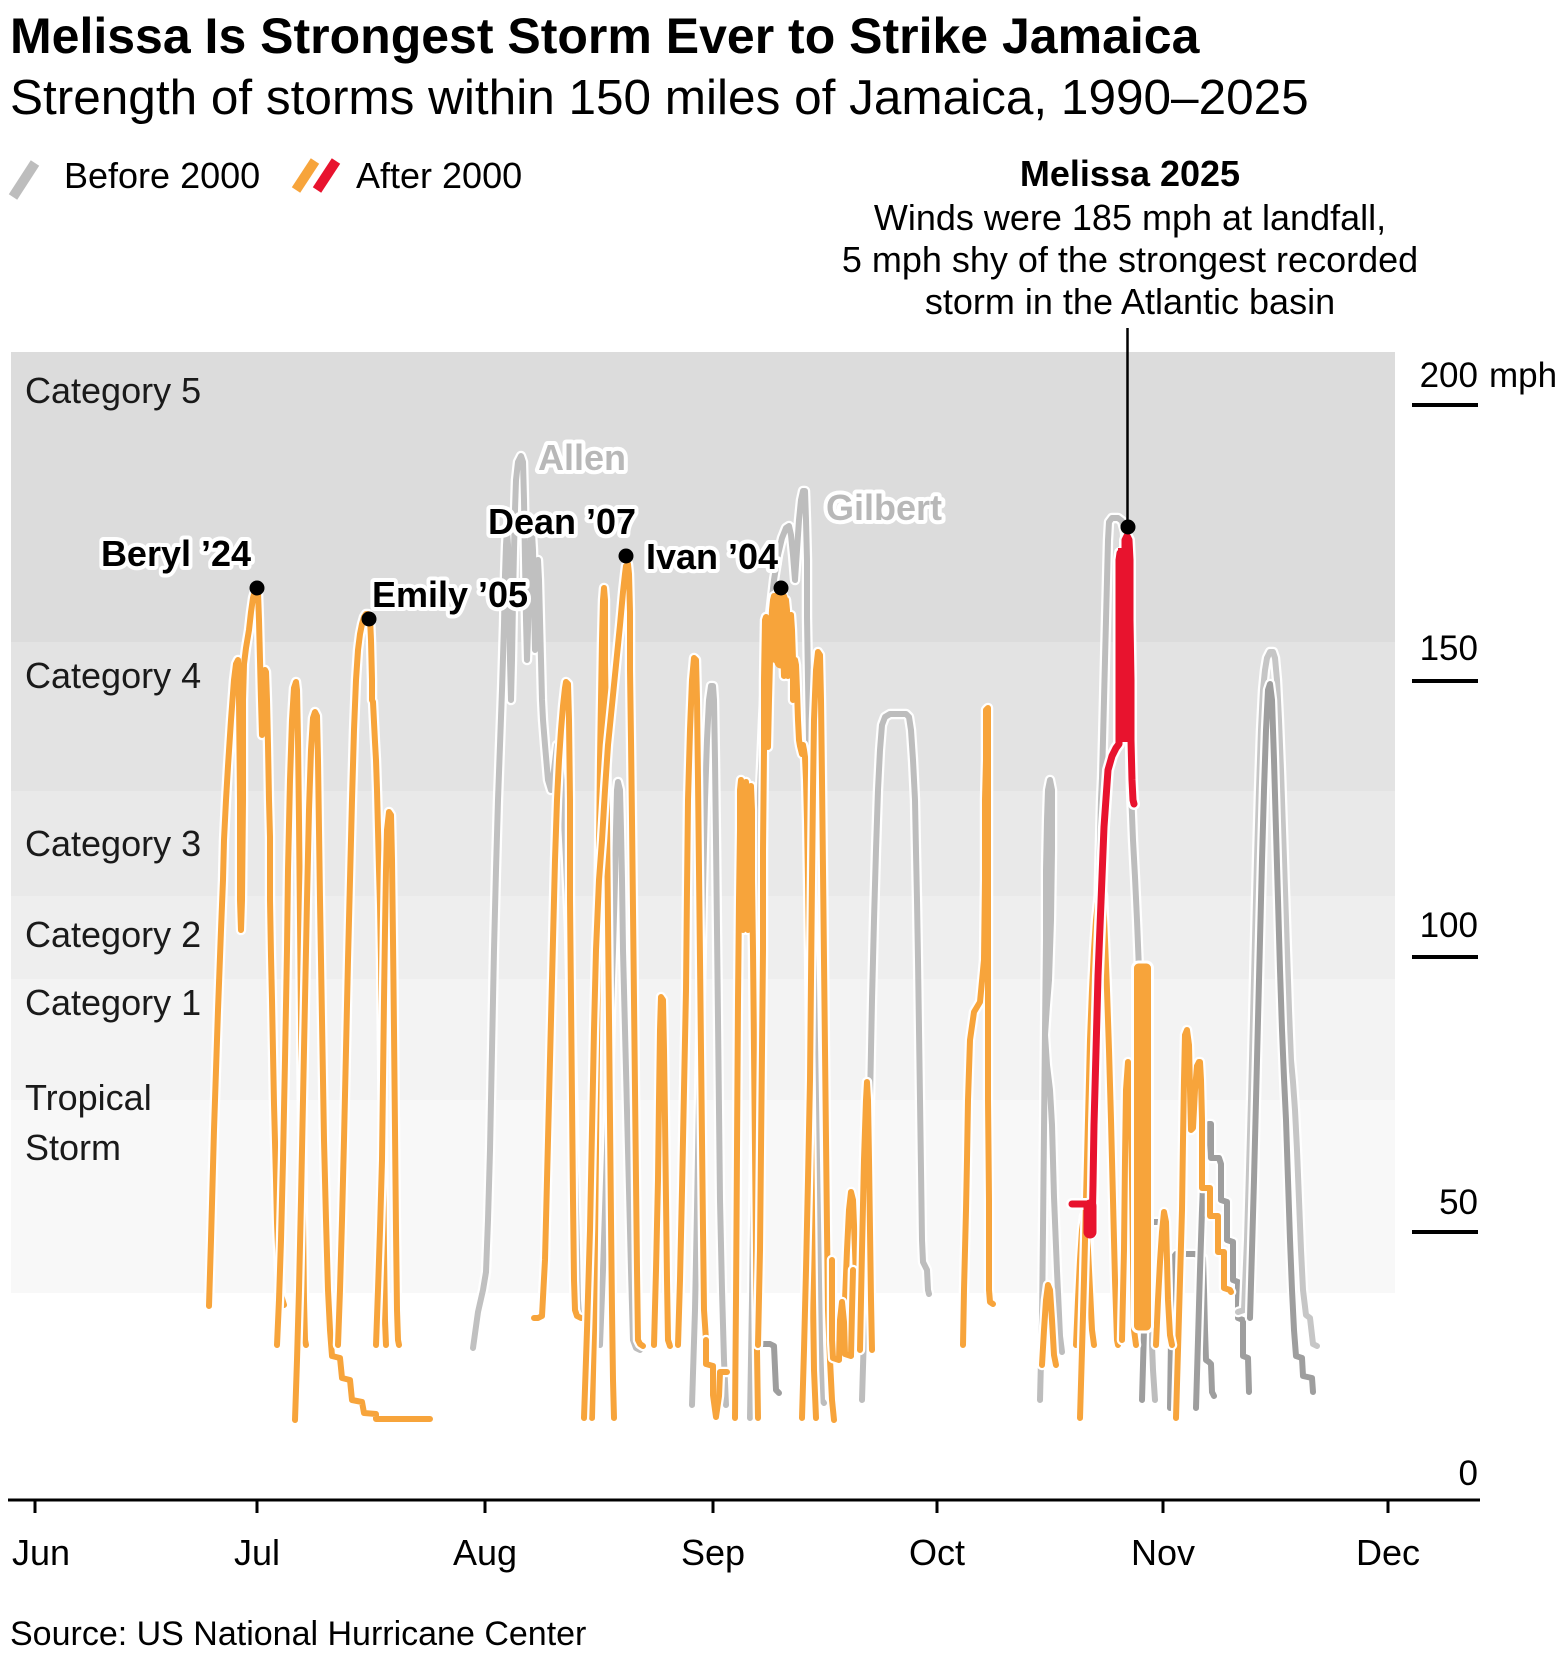  I want to click on svg-text: Jun, so click(41, 1552).